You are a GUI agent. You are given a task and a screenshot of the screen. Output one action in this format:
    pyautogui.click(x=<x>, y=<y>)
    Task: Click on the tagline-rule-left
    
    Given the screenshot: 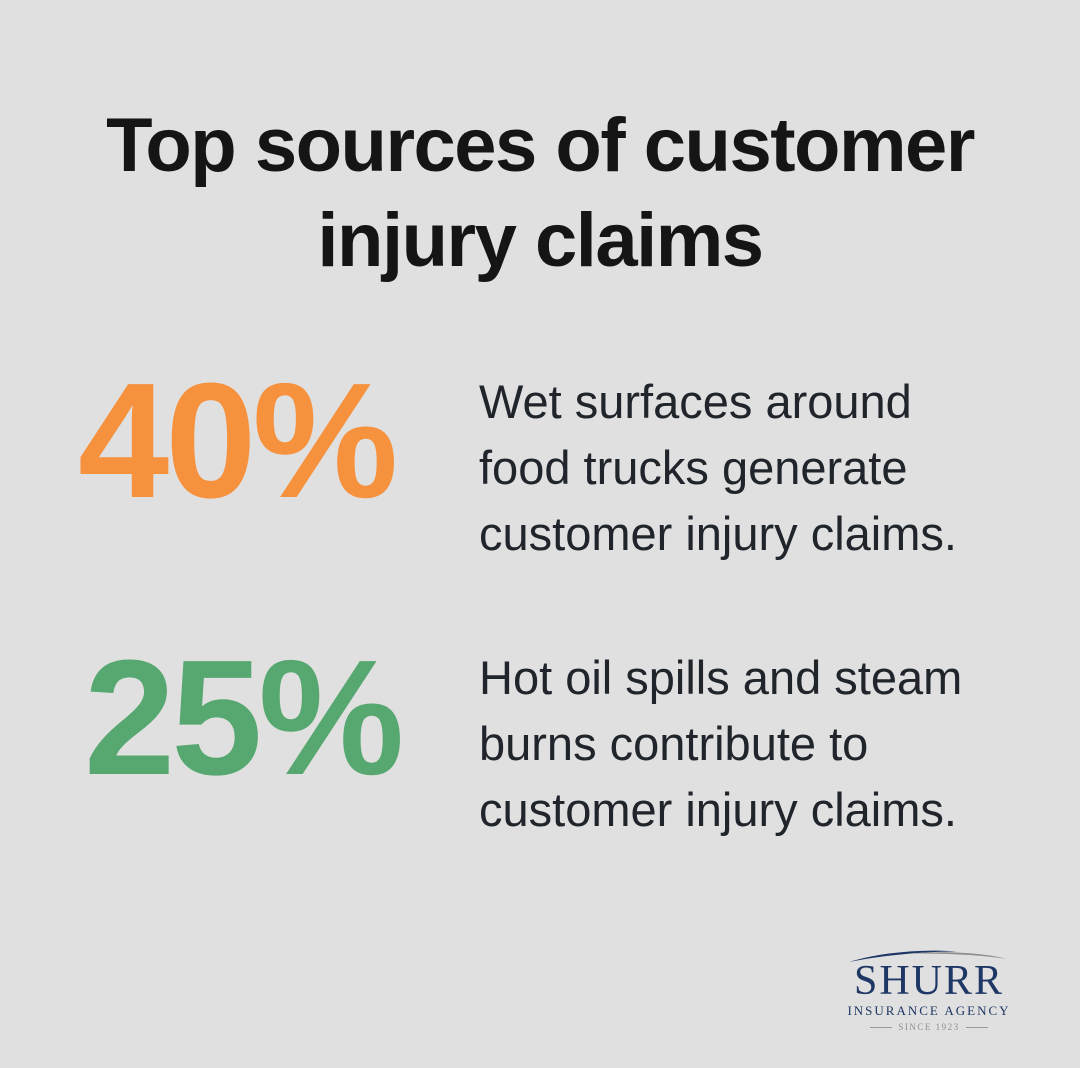 What is the action you would take?
    pyautogui.click(x=881, y=1027)
    